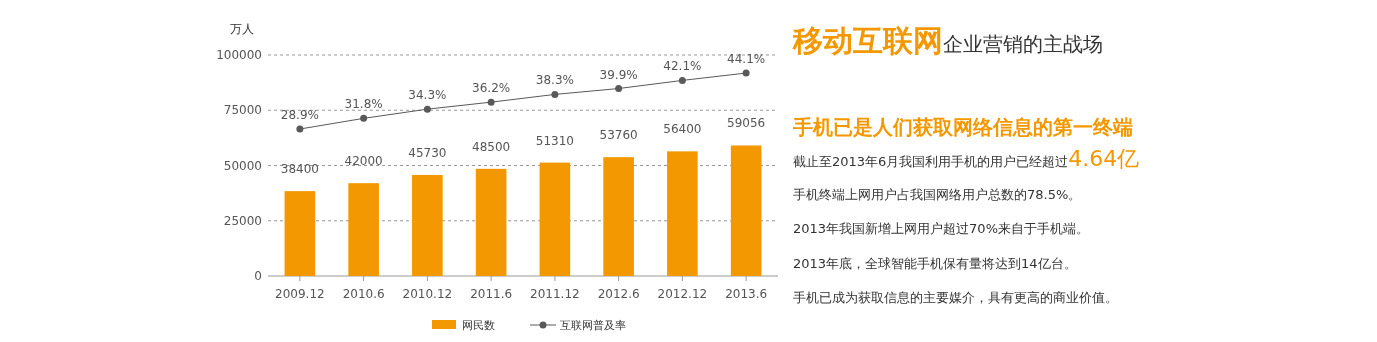 The width and height of the screenshot is (1377, 342). Describe the element at coordinates (242, 110) in the screenshot. I see `y-tick-label: 75000` at that location.